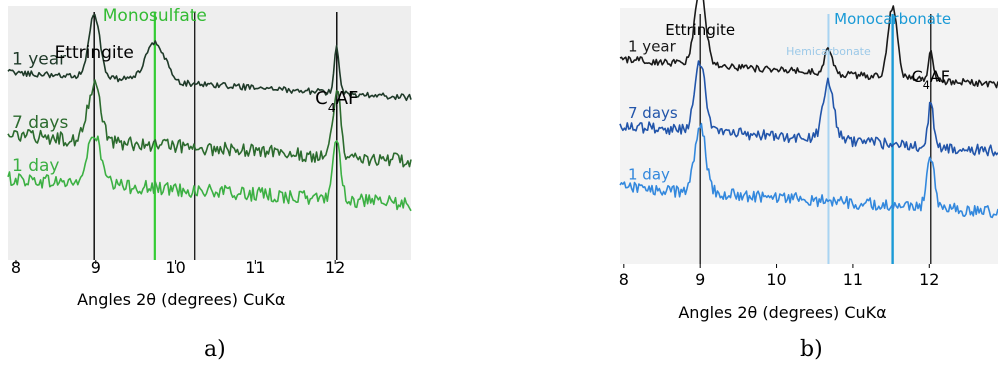 This screenshot has width=998, height=383. Describe the element at coordinates (811, 349) in the screenshot. I see `panel-label-b: b)` at that location.